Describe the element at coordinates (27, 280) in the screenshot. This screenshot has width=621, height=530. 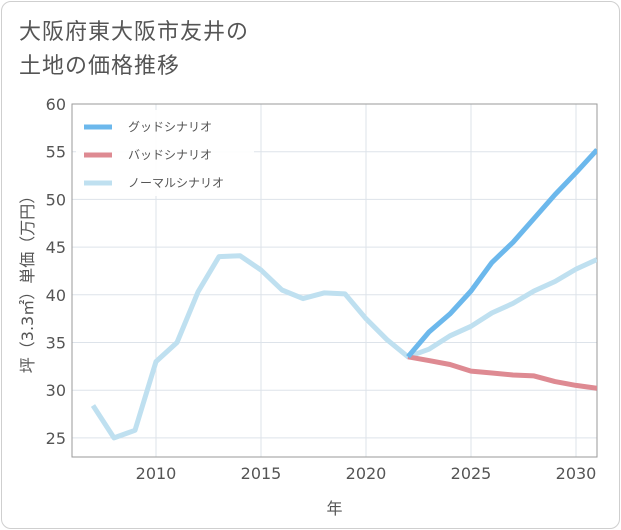
I see `y-axis-label: 坪（3.3㎡）単価（万円）` at that location.